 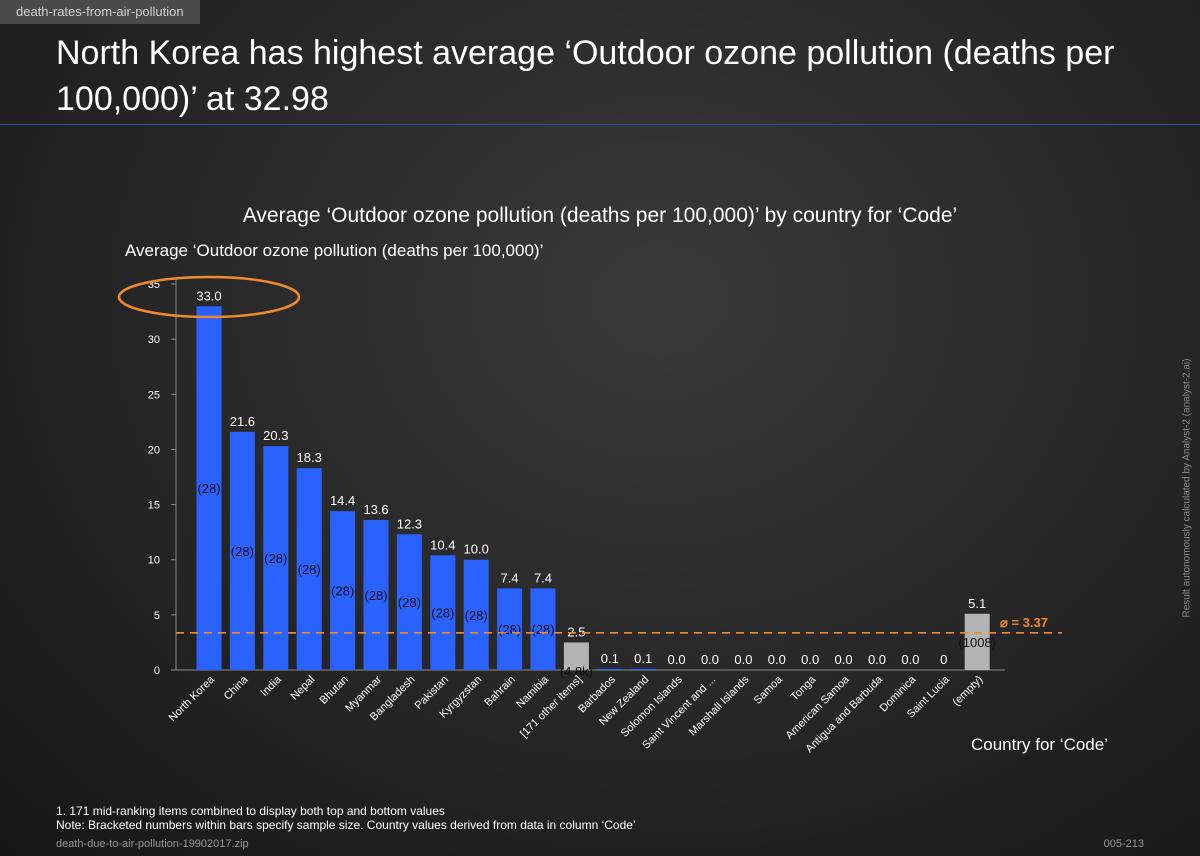 What do you see at coordinates (154, 561) in the screenshot?
I see `y-tick-label: 10` at bounding box center [154, 561].